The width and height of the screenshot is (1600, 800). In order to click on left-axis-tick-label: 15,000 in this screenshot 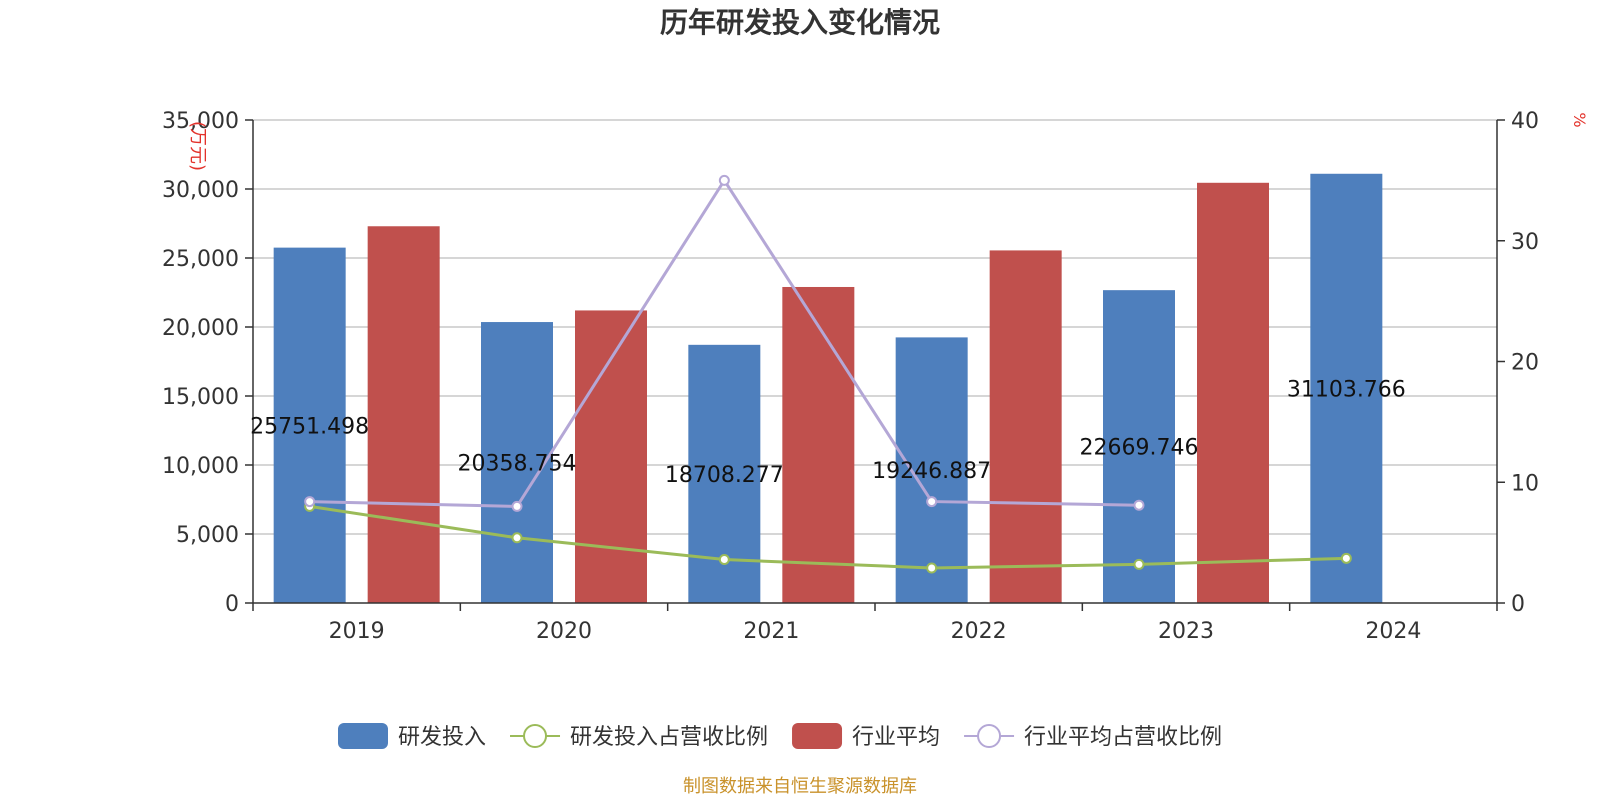, I will do `click(200, 397)`.